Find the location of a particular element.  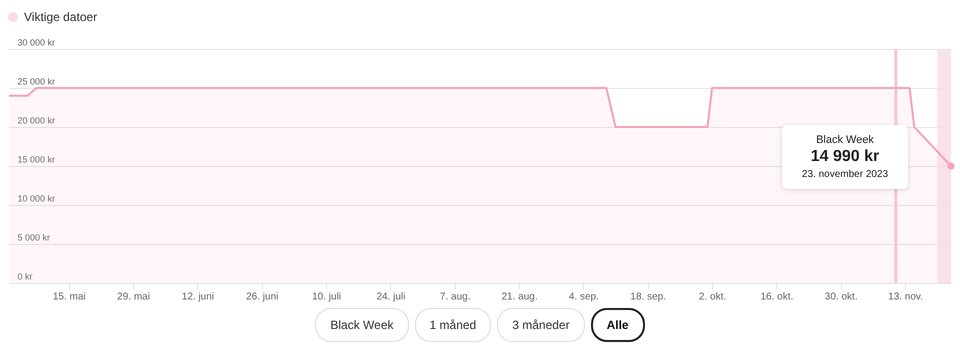

x-tick-label: 26. juni is located at coordinates (262, 297).